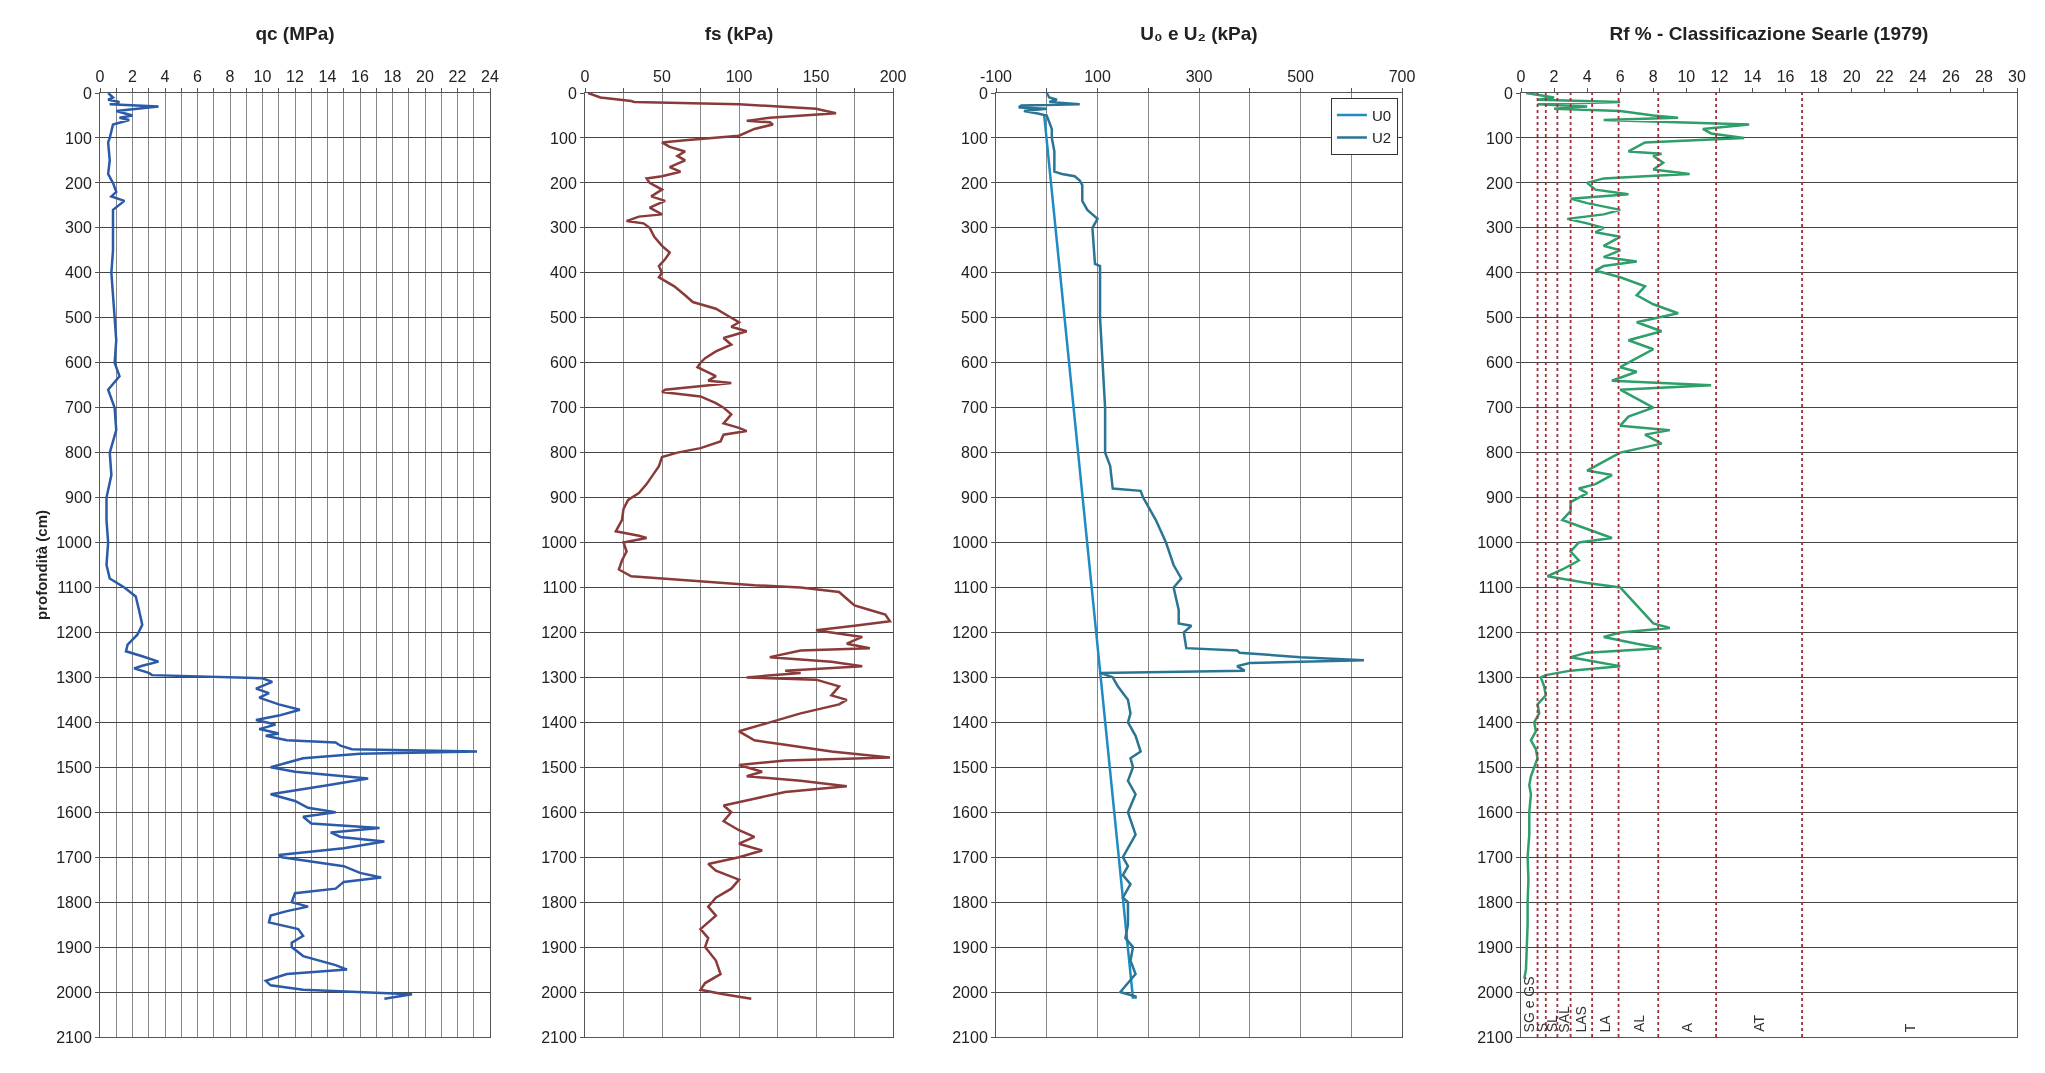 The height and width of the screenshot is (1073, 2045). Describe the element at coordinates (1620, 76) in the screenshot. I see `x-tick-label: 6` at that location.